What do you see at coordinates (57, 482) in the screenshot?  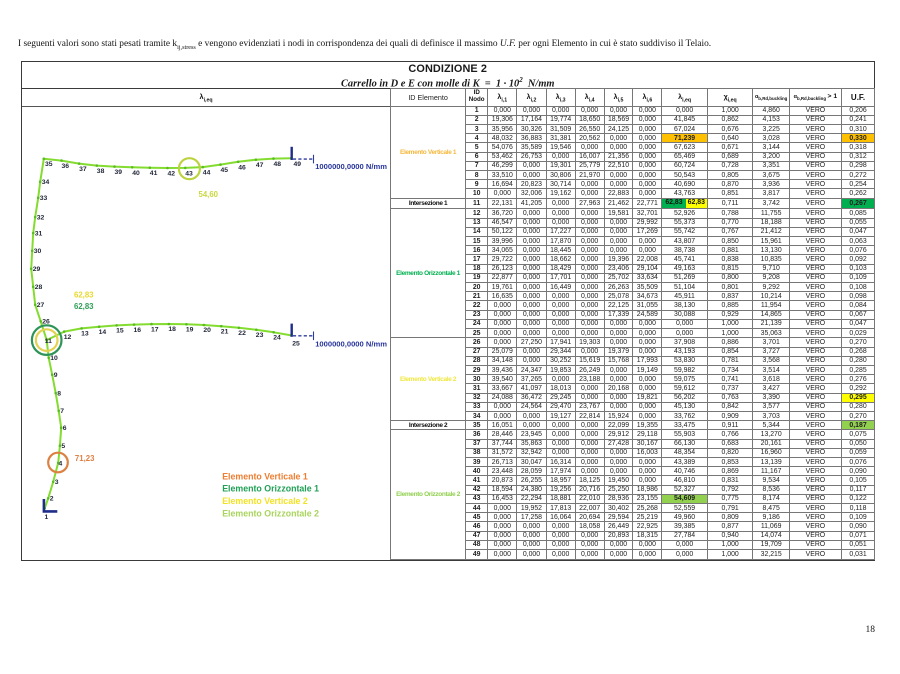 I see `svg-text: 3` at bounding box center [57, 482].